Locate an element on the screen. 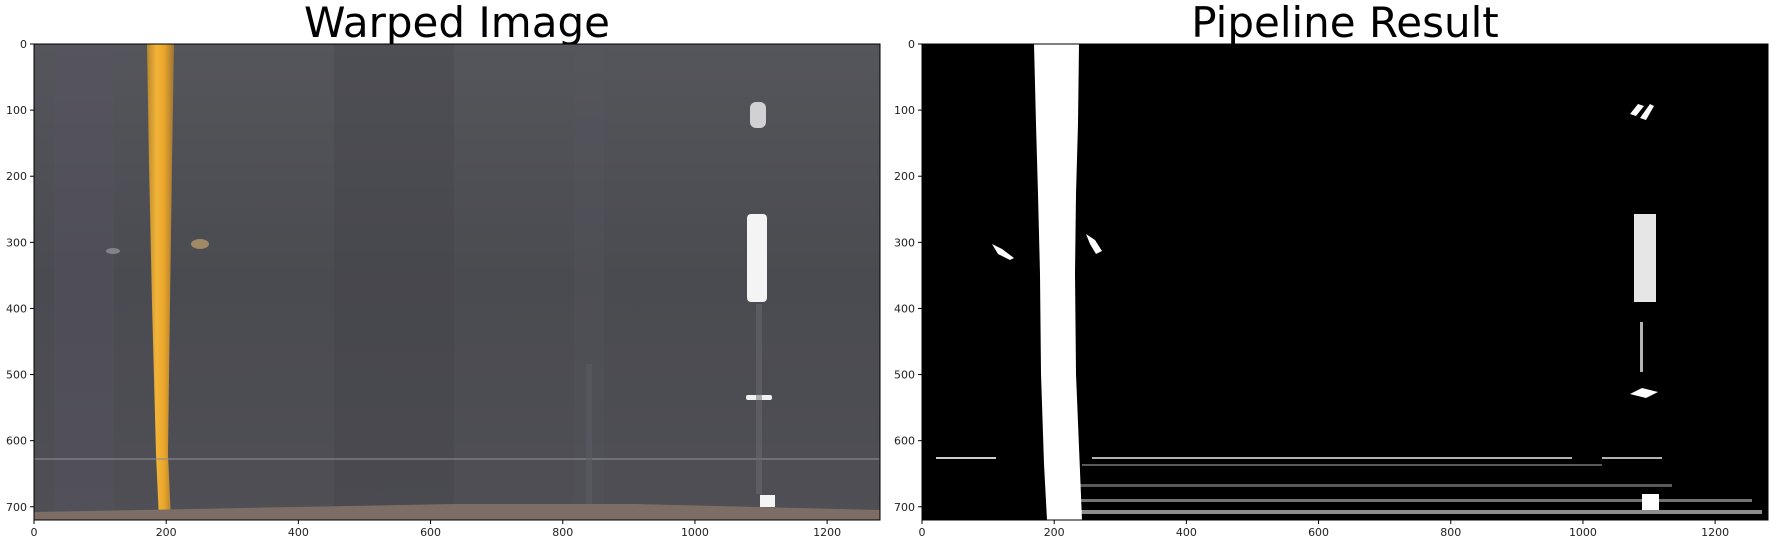  right-panel-title: Pipeline Result is located at coordinates (1345, 23).